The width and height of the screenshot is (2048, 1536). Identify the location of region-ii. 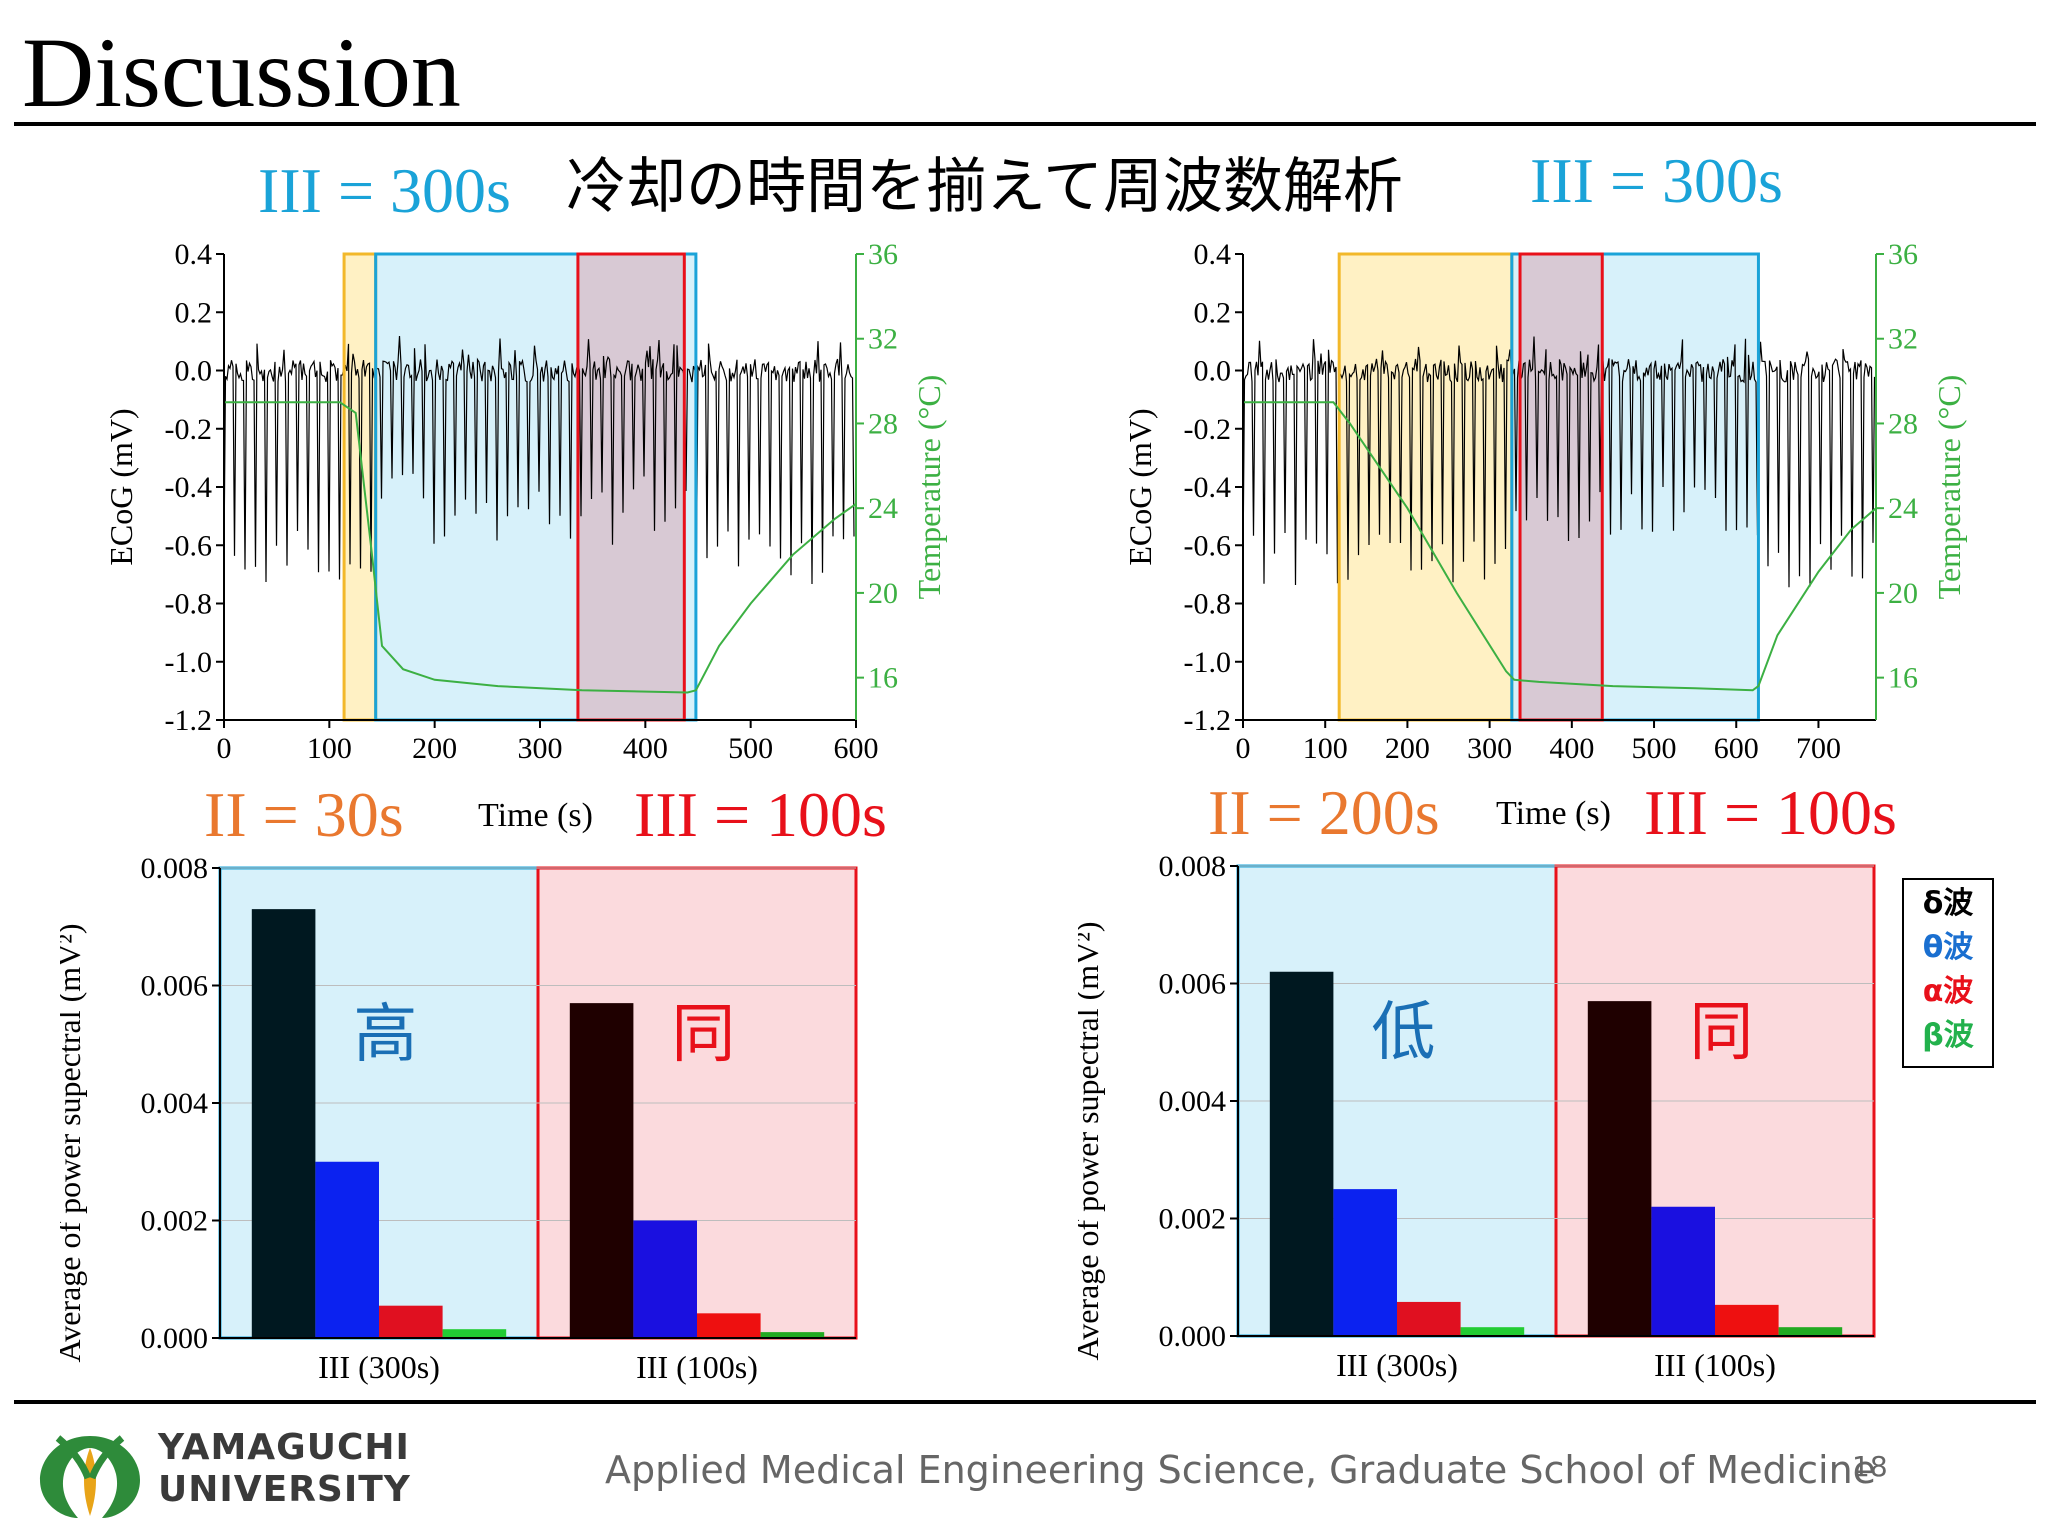
(1425, 487).